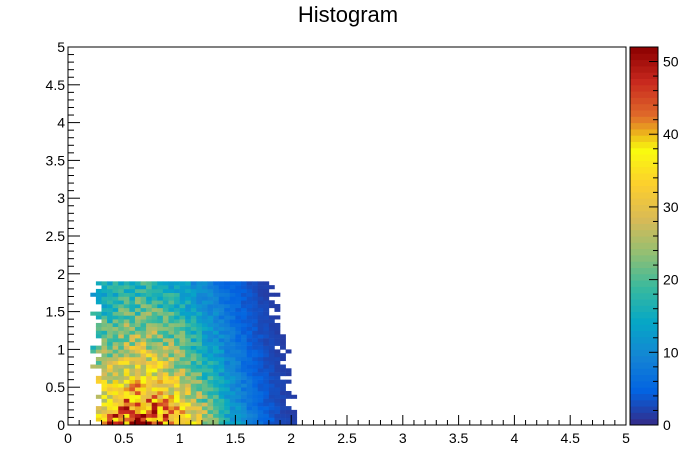 The image size is (696, 472). Describe the element at coordinates (61, 349) in the screenshot. I see `y-tick-label: 1` at that location.